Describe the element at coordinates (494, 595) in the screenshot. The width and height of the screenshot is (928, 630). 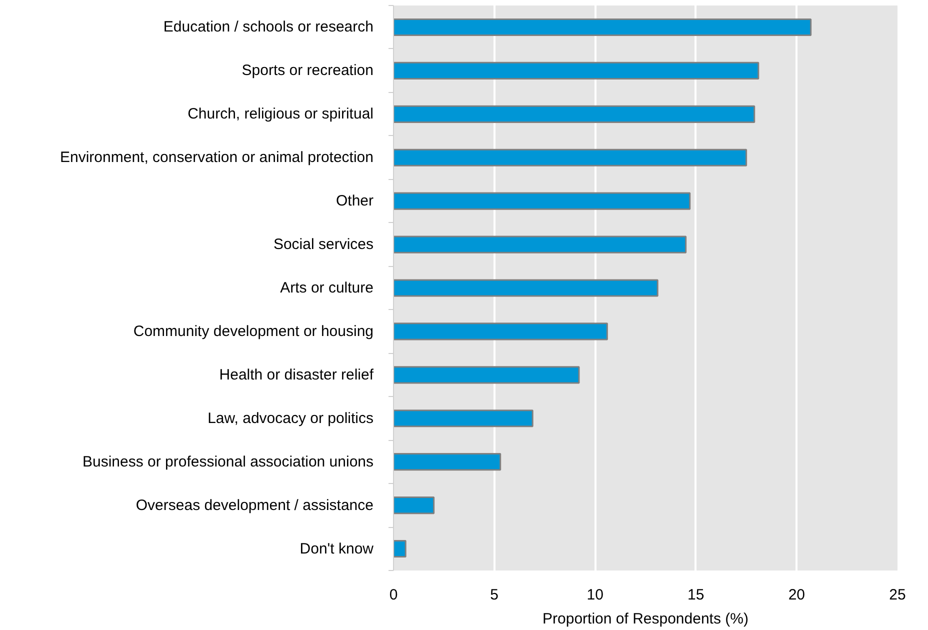
I see `x-tick-label: 5` at that location.